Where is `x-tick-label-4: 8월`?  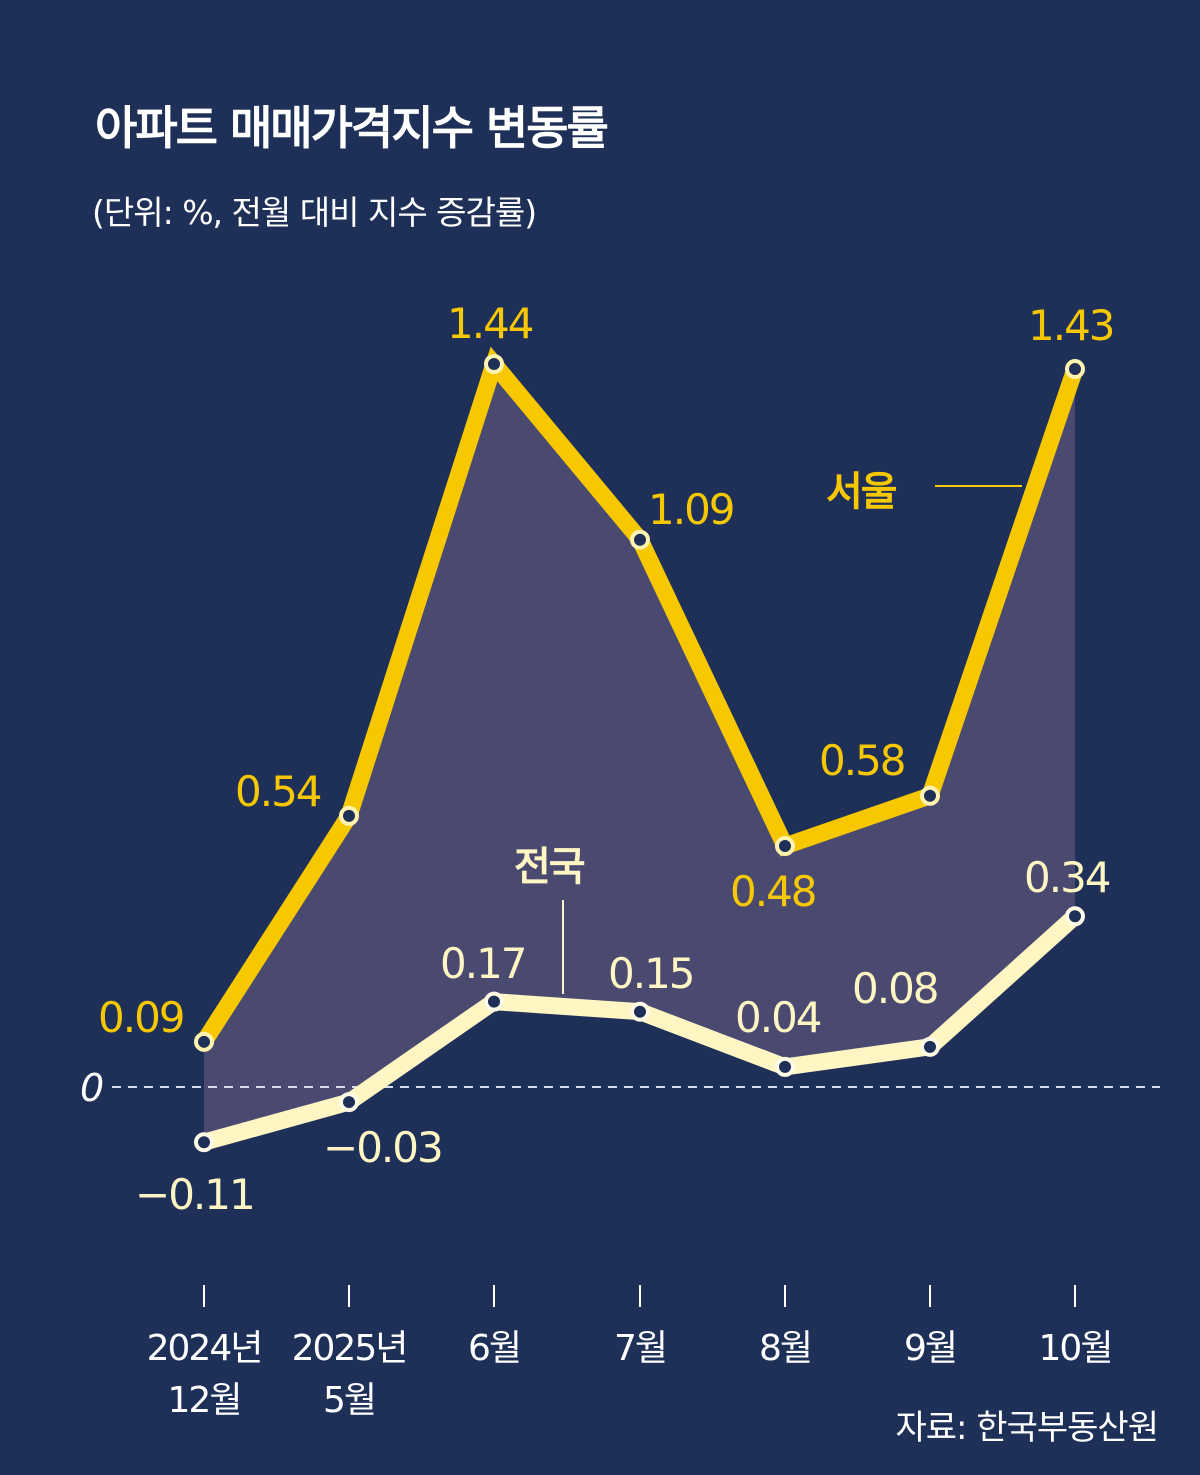
x-tick-label-4: 8월 is located at coordinates (785, 1348).